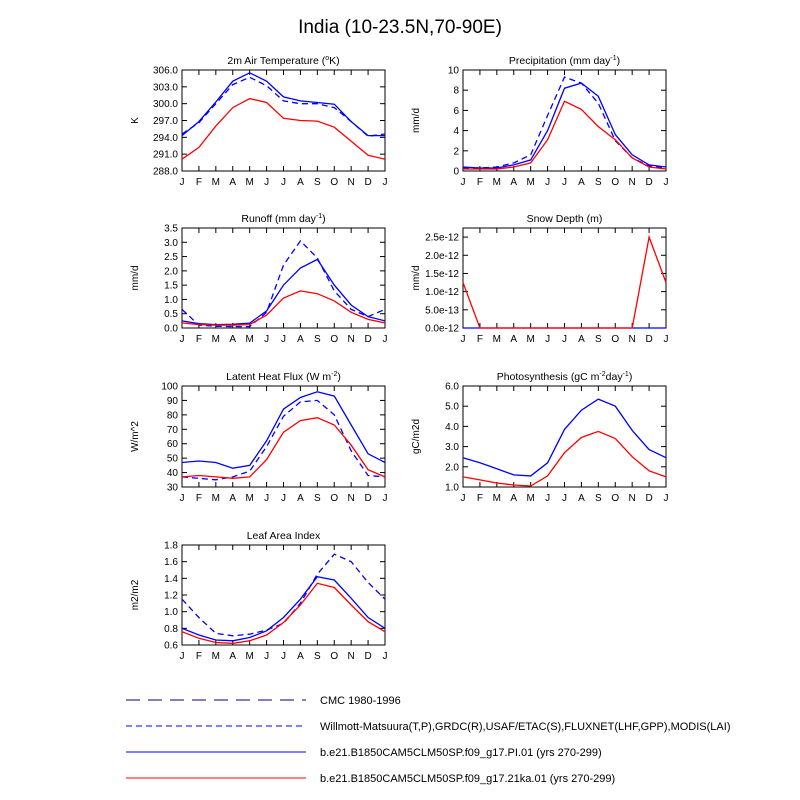  I want to click on y-tick-label: 70, so click(173, 430).